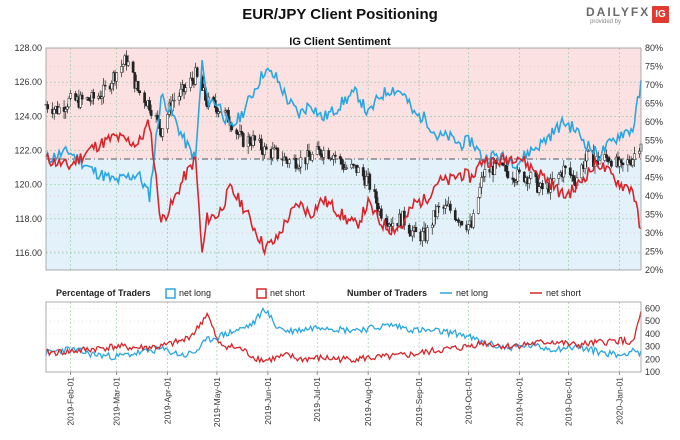  Describe the element at coordinates (472, 293) in the screenshot. I see `legend-label-net-long-count: net long` at that location.